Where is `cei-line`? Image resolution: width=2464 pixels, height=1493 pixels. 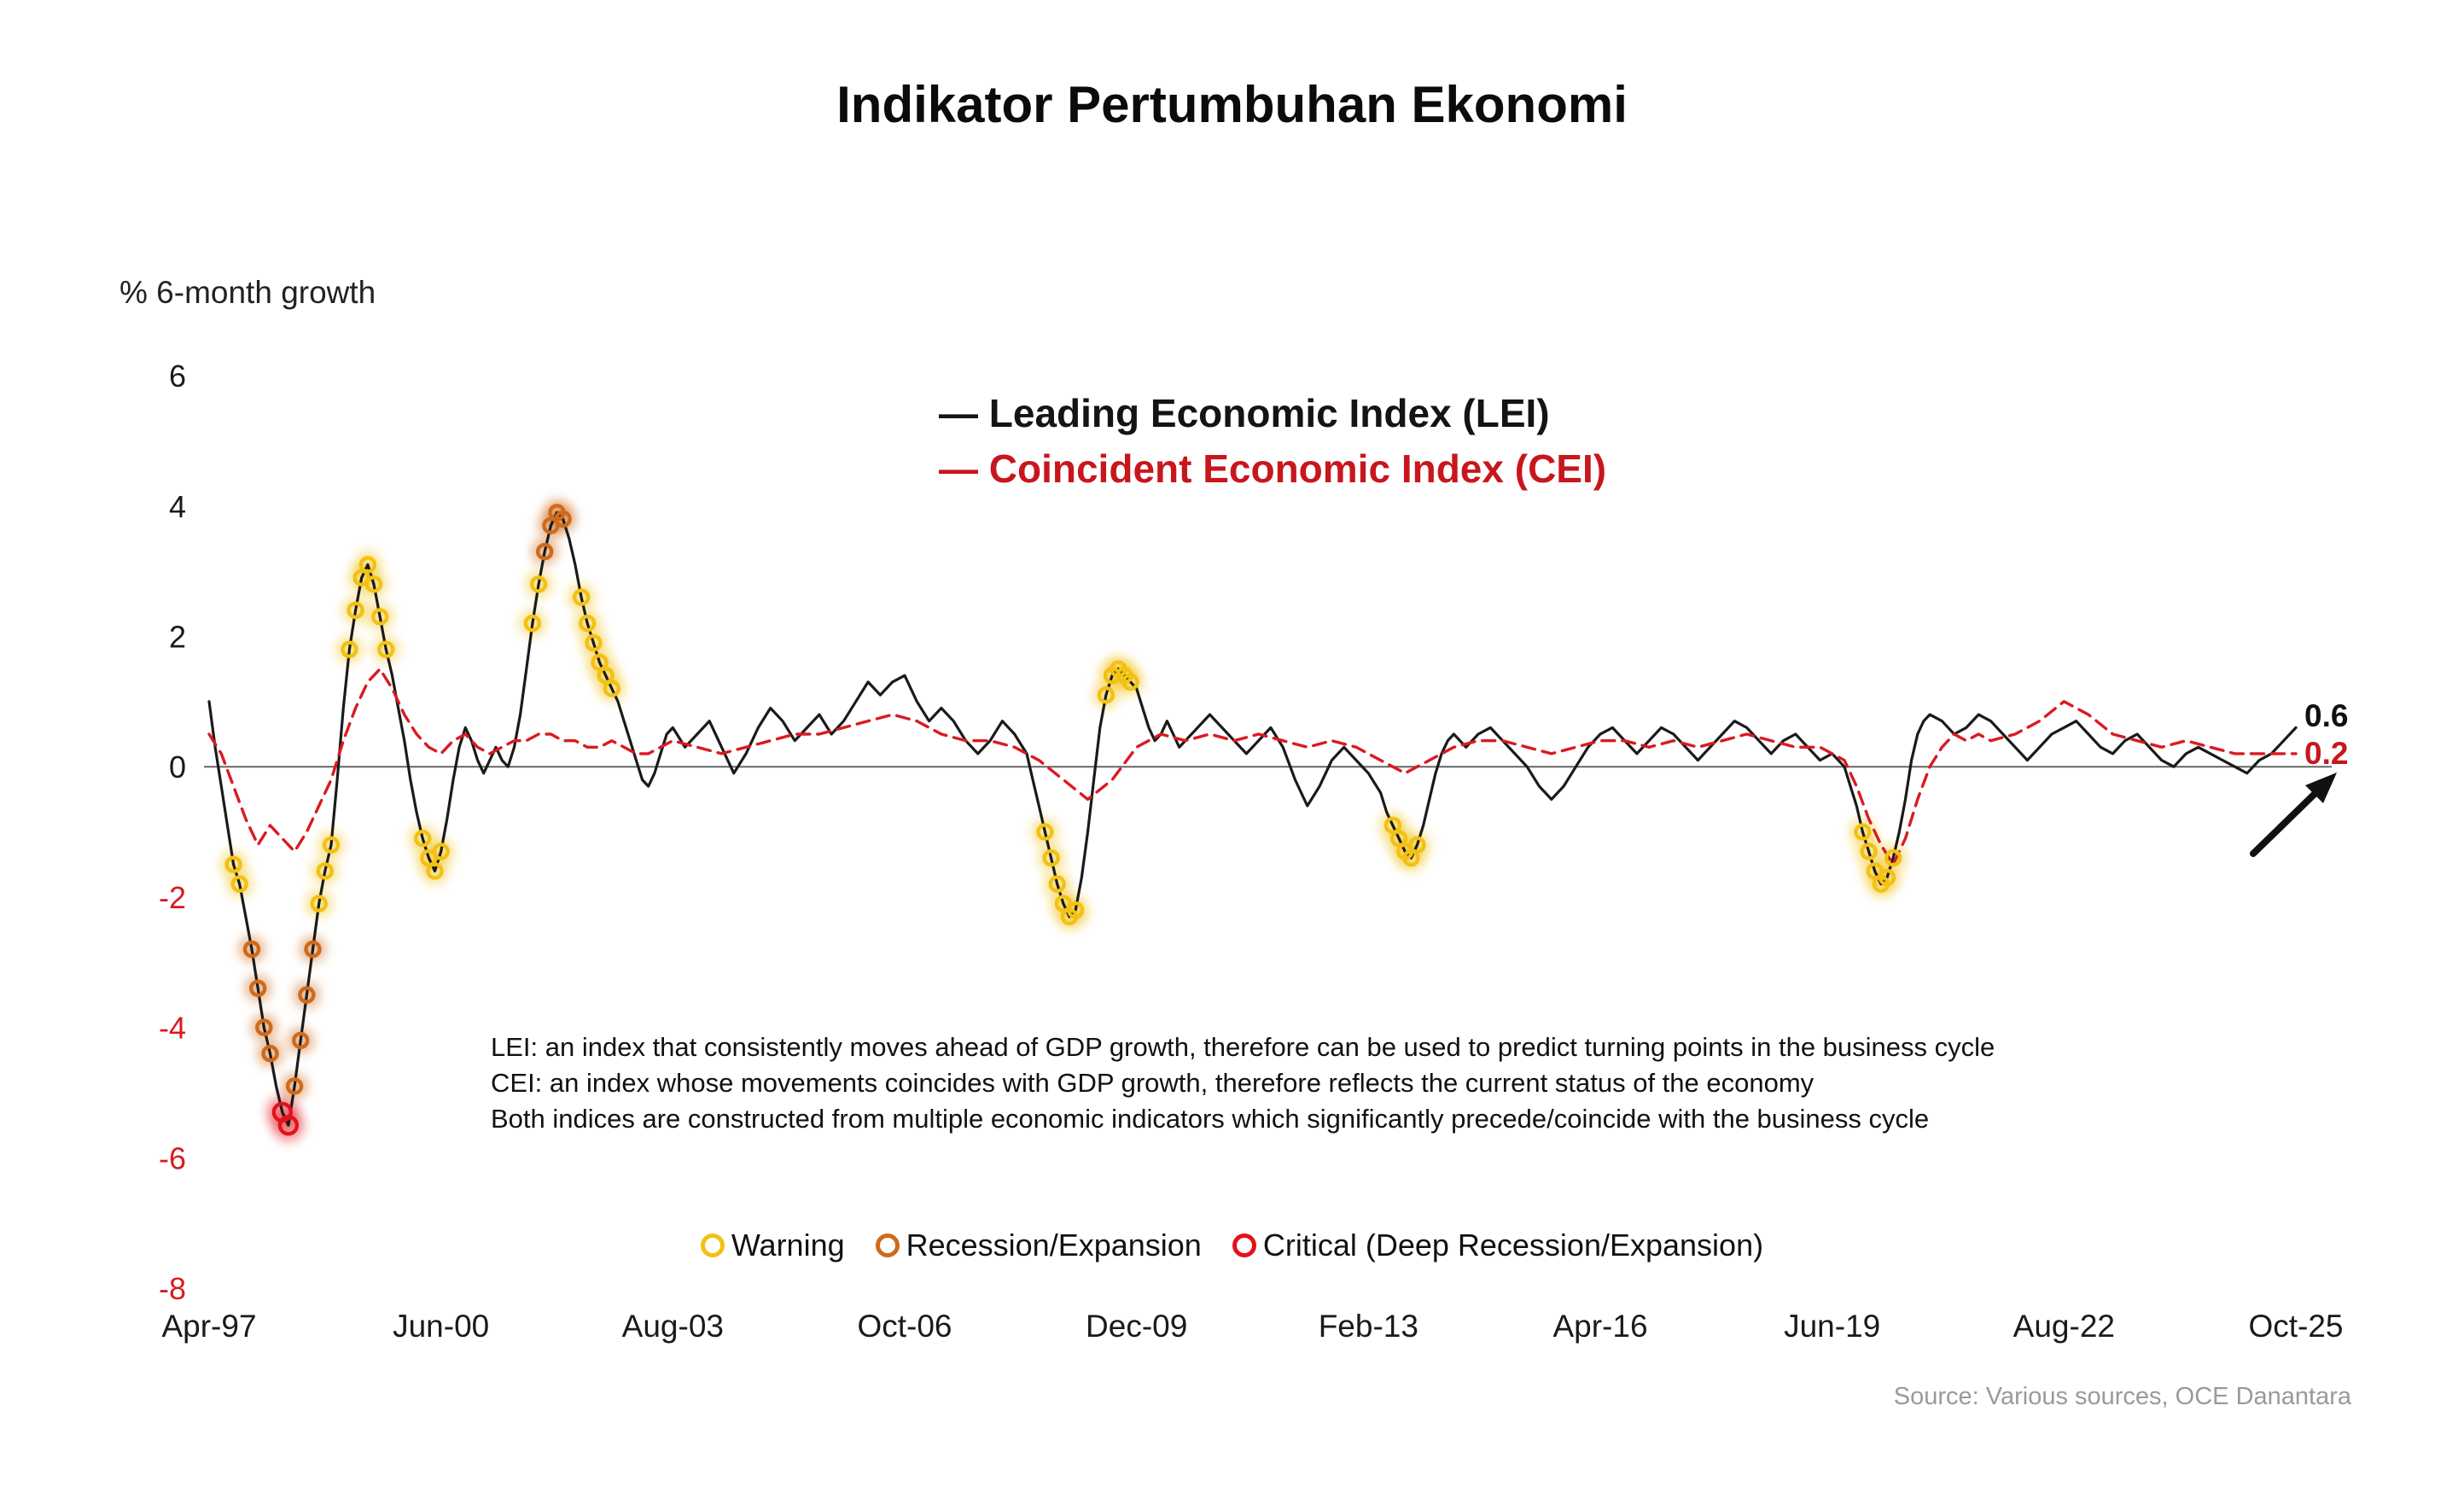
cei-line is located at coordinates (1252, 767).